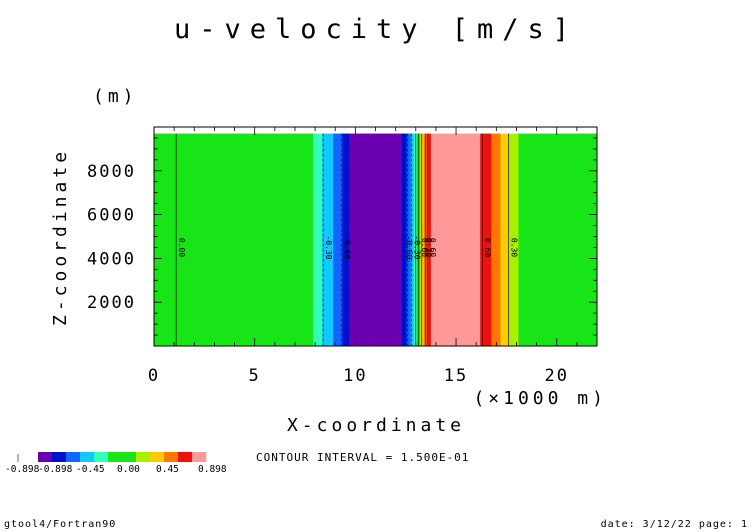  Describe the element at coordinates (417, 247) in the screenshot. I see `contour-label-4: -0.30` at that location.